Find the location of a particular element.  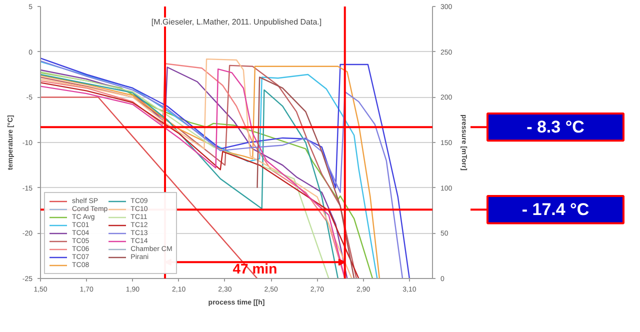

text: - 8.3 °C is located at coordinates (555, 127).